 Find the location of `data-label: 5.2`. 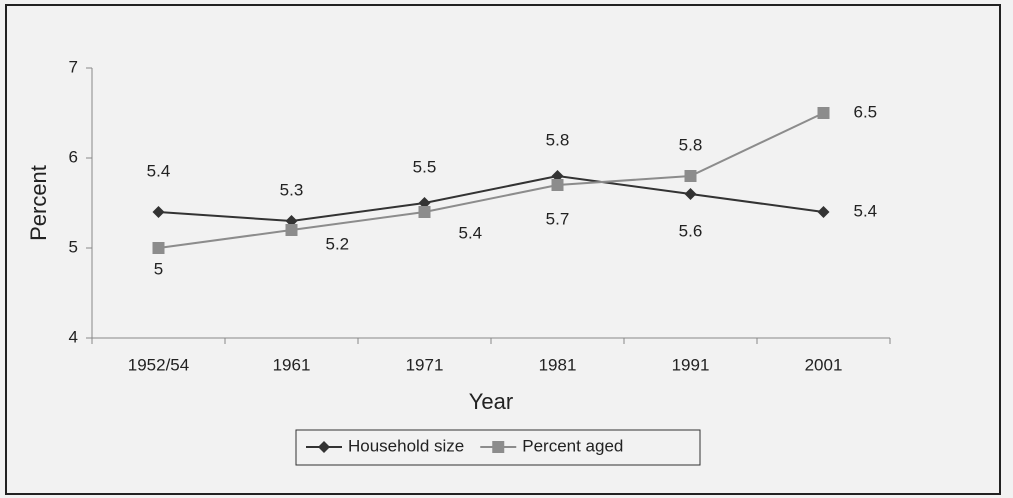

data-label: 5.2 is located at coordinates (338, 243).